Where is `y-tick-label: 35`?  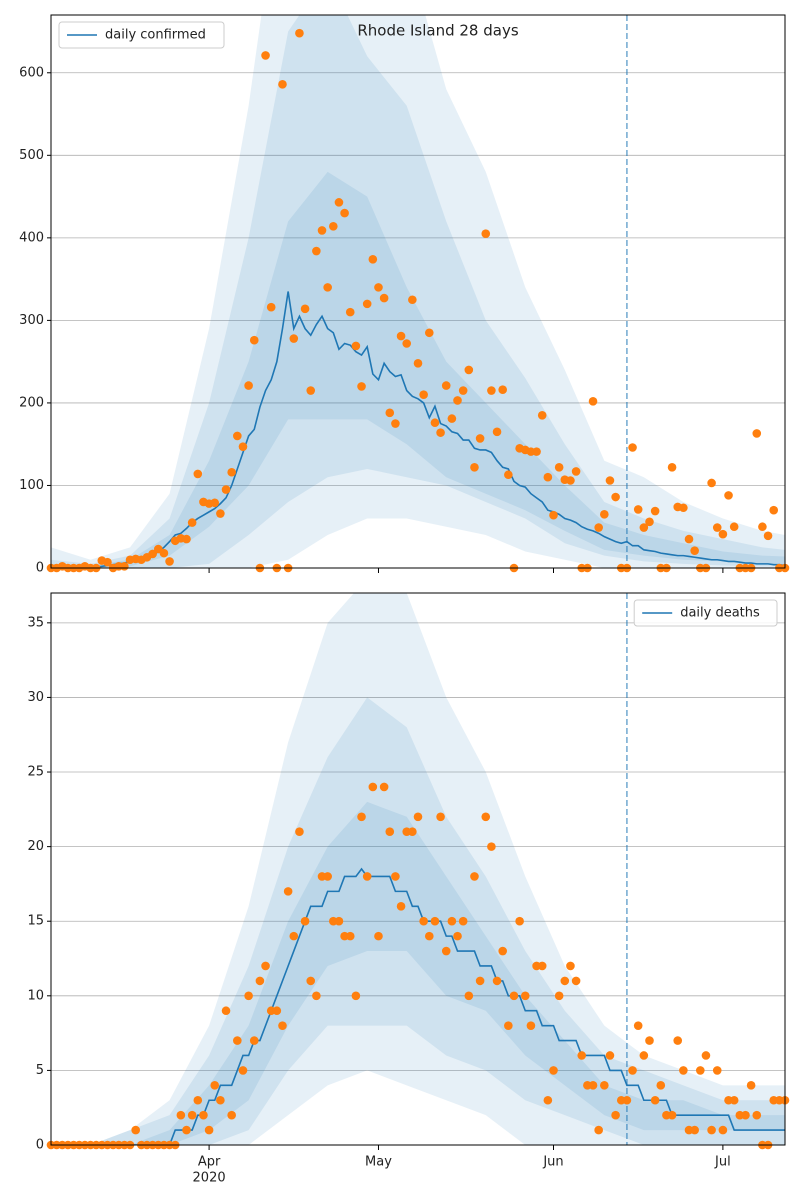 y-tick-label: 35 is located at coordinates (35, 622).